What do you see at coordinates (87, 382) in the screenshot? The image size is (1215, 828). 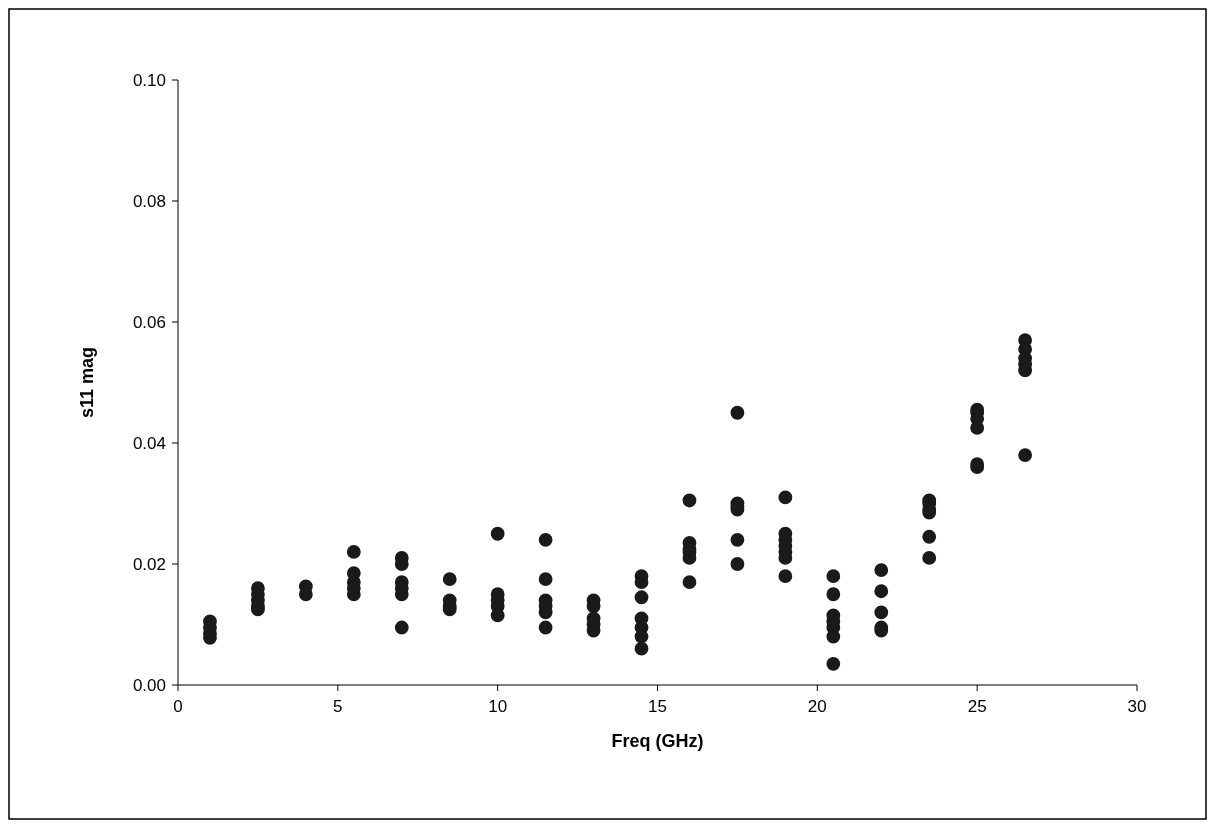 I see `y-axis-title: s11 mag` at bounding box center [87, 382].